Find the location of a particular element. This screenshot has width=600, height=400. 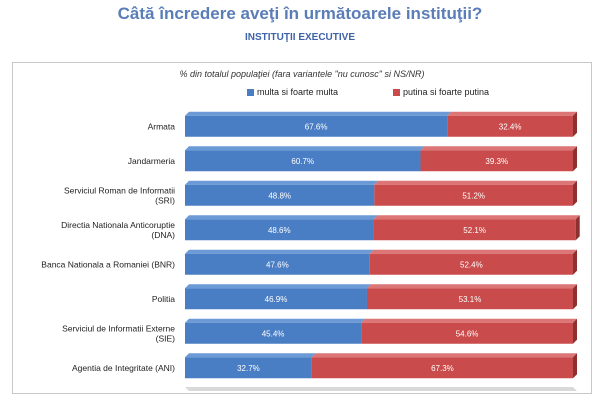

category-label-6: Politia is located at coordinates (163, 299).